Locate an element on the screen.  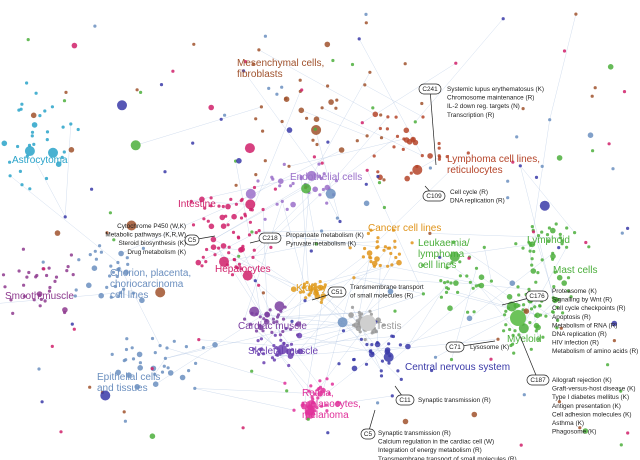
cluster-label: Leukaemia/ is located at coordinates (444, 243).